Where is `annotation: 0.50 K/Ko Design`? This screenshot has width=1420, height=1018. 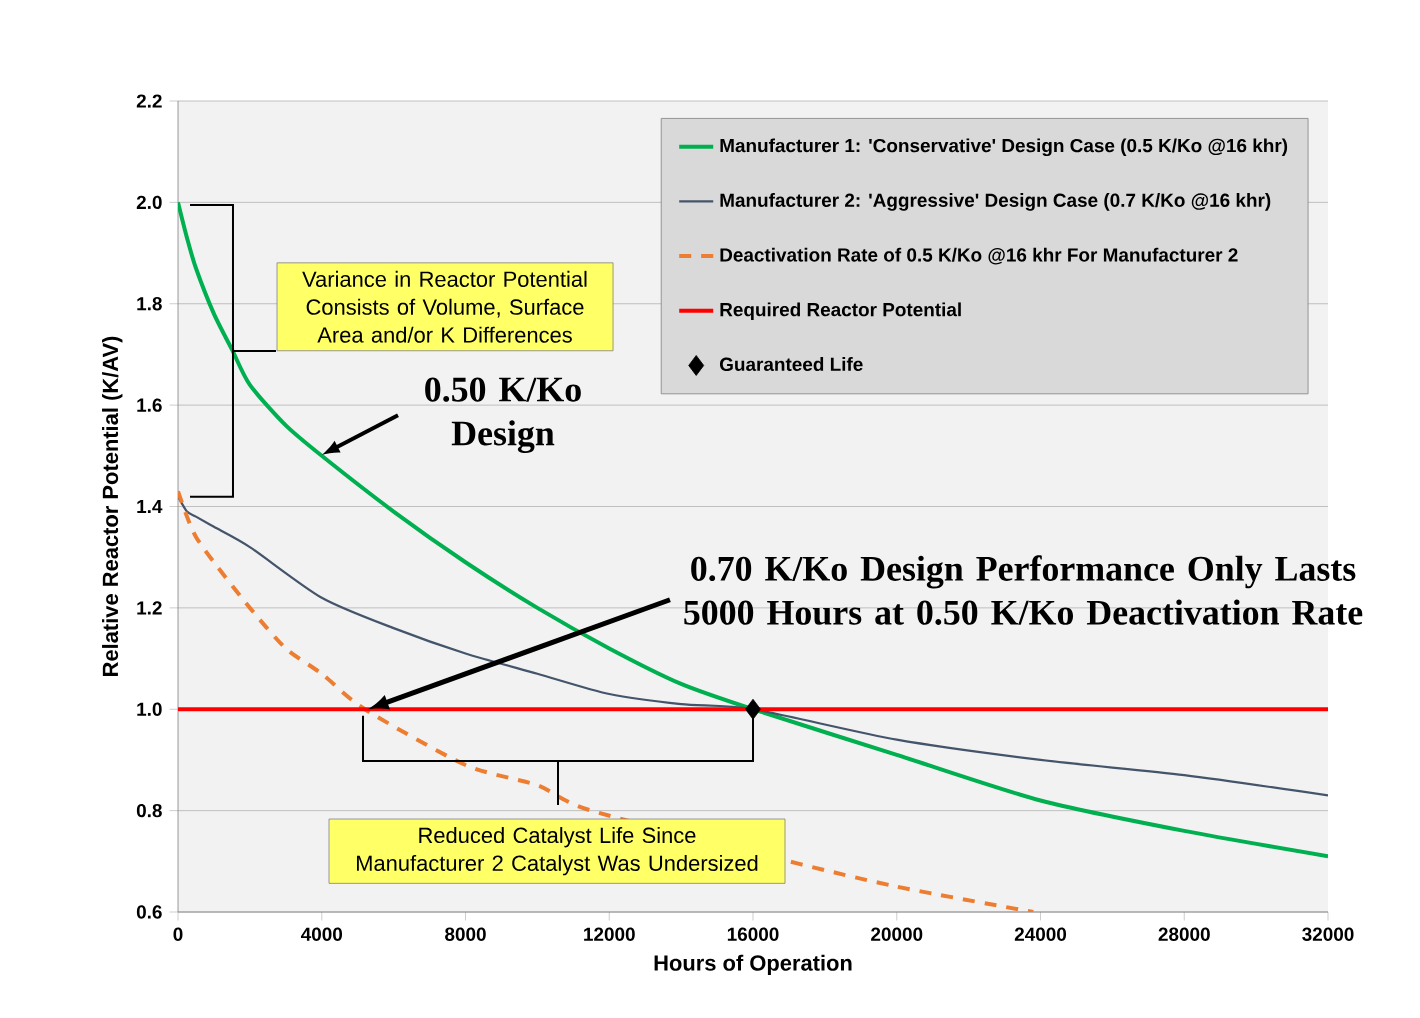 annotation: 0.50 K/Ko Design is located at coordinates (503, 415).